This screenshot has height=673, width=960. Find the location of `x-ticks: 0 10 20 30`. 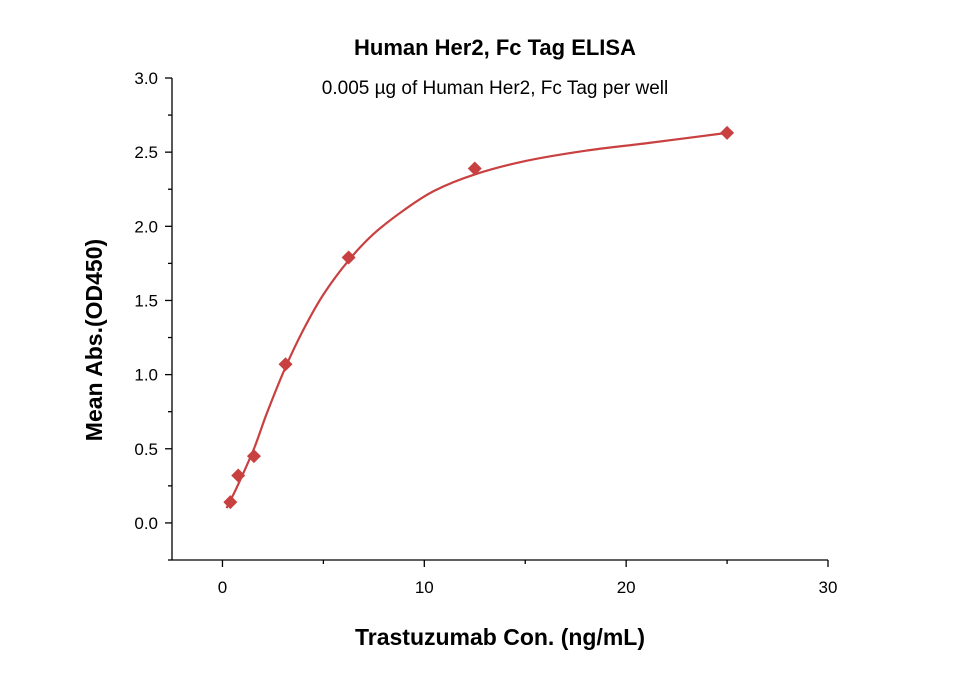

x-ticks: 0 10 20 30 is located at coordinates (528, 578).